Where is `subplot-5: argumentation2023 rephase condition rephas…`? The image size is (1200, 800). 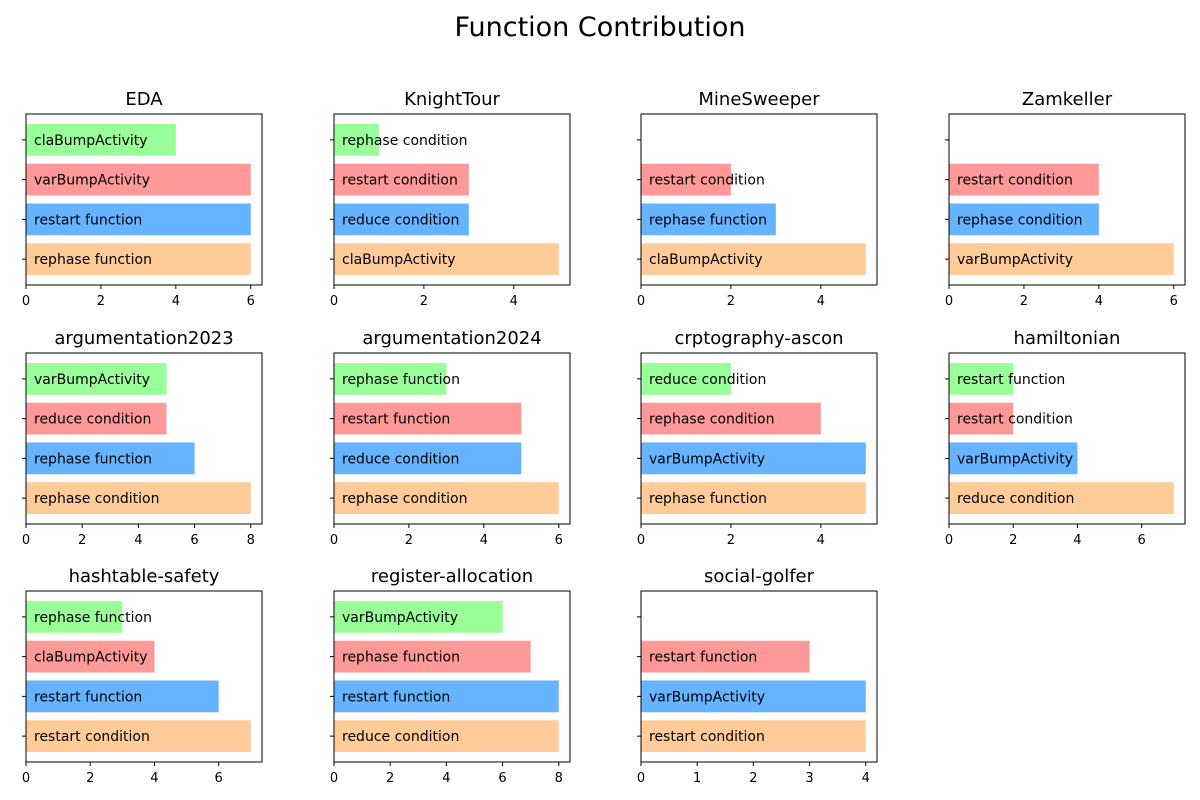 subplot-5: argumentation2023 rephase condition rephas… is located at coordinates (142, 438).